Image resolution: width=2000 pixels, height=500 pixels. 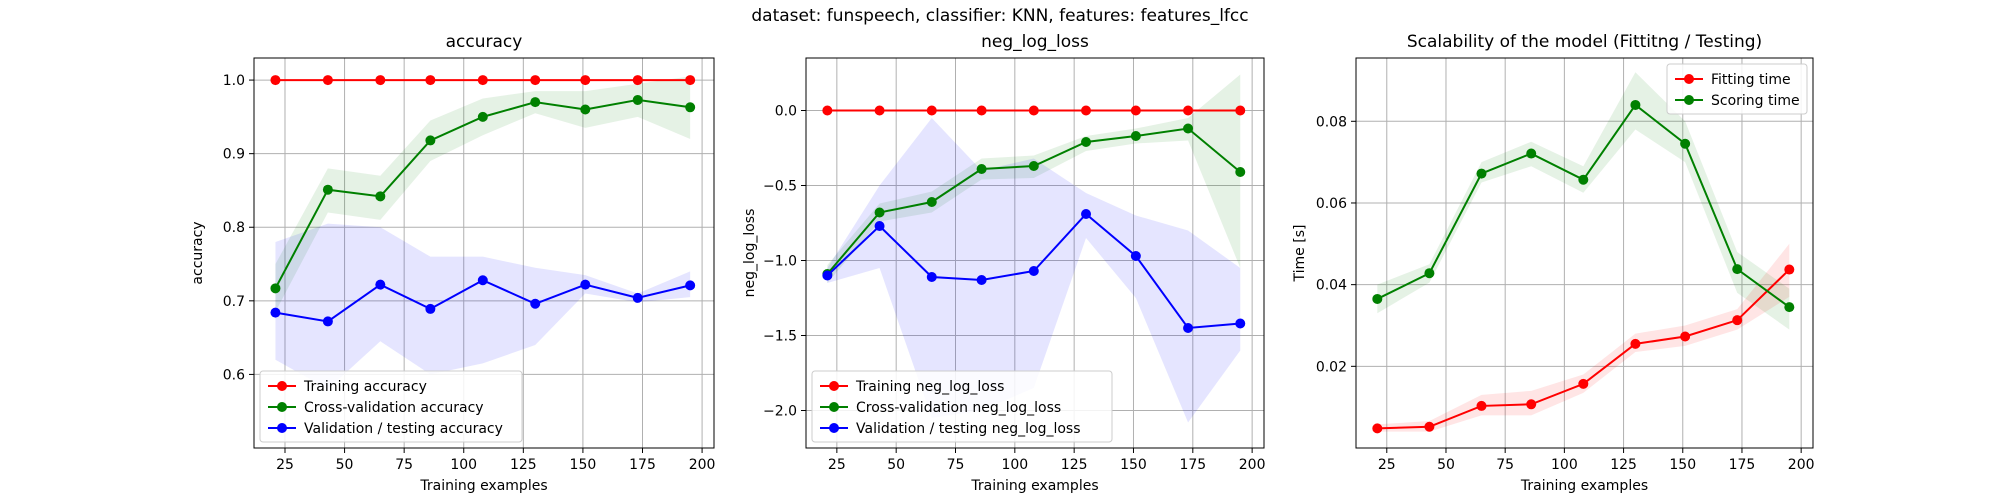 I want to click on y-tick-label: 0.8, so click(x=234, y=228).